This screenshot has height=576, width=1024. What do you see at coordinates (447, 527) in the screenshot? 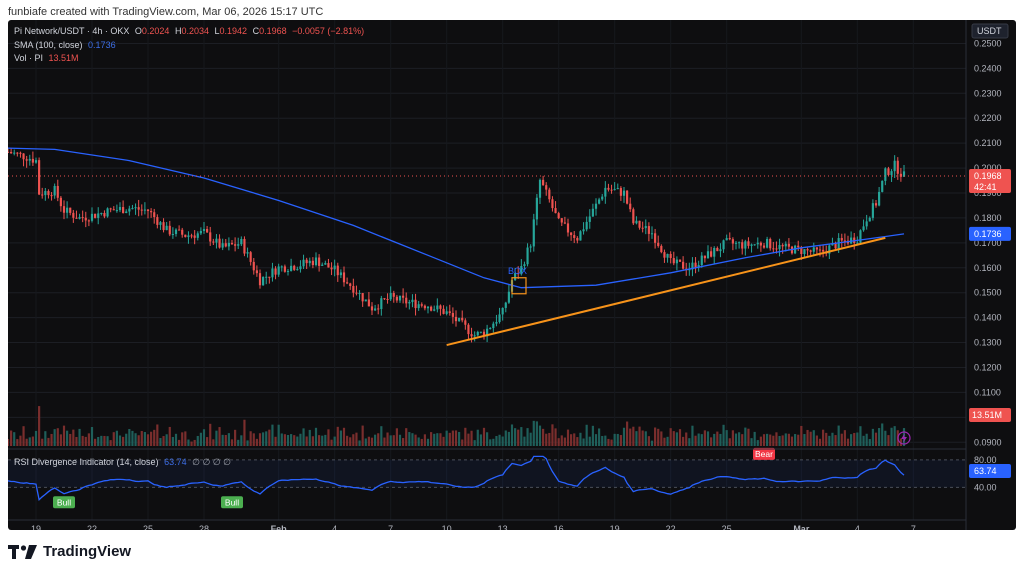
I see `x-tick-label: 10` at bounding box center [447, 527].